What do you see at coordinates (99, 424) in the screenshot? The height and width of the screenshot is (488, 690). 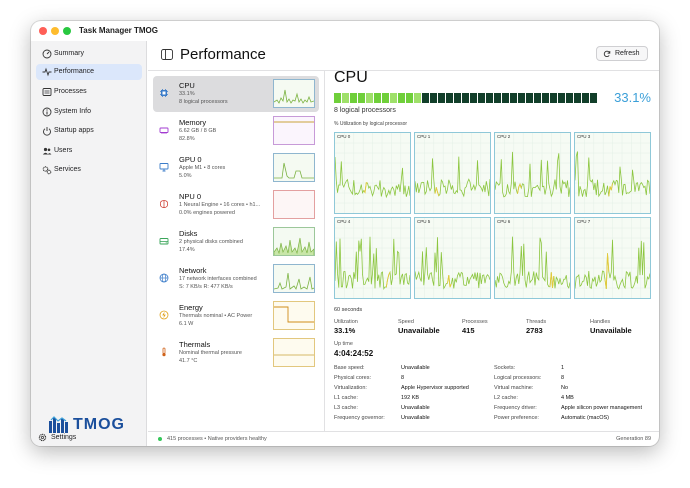 I see `logo-text: TMOG` at bounding box center [99, 424].